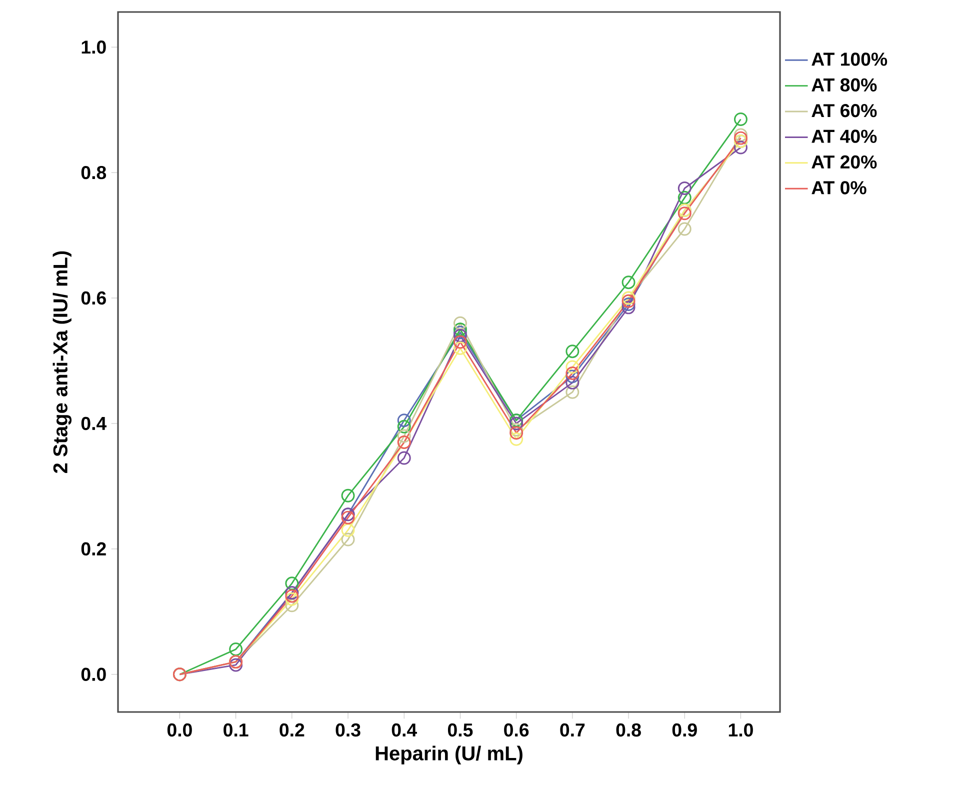  I want to click on legend-label: AT 80%, so click(844, 85).